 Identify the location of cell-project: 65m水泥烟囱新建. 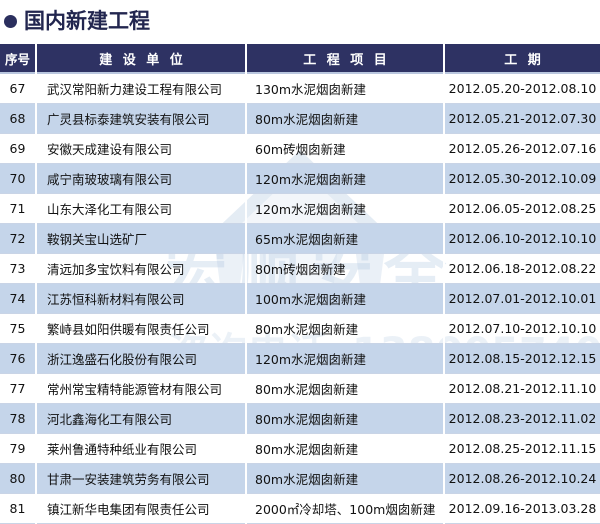
(345, 238).